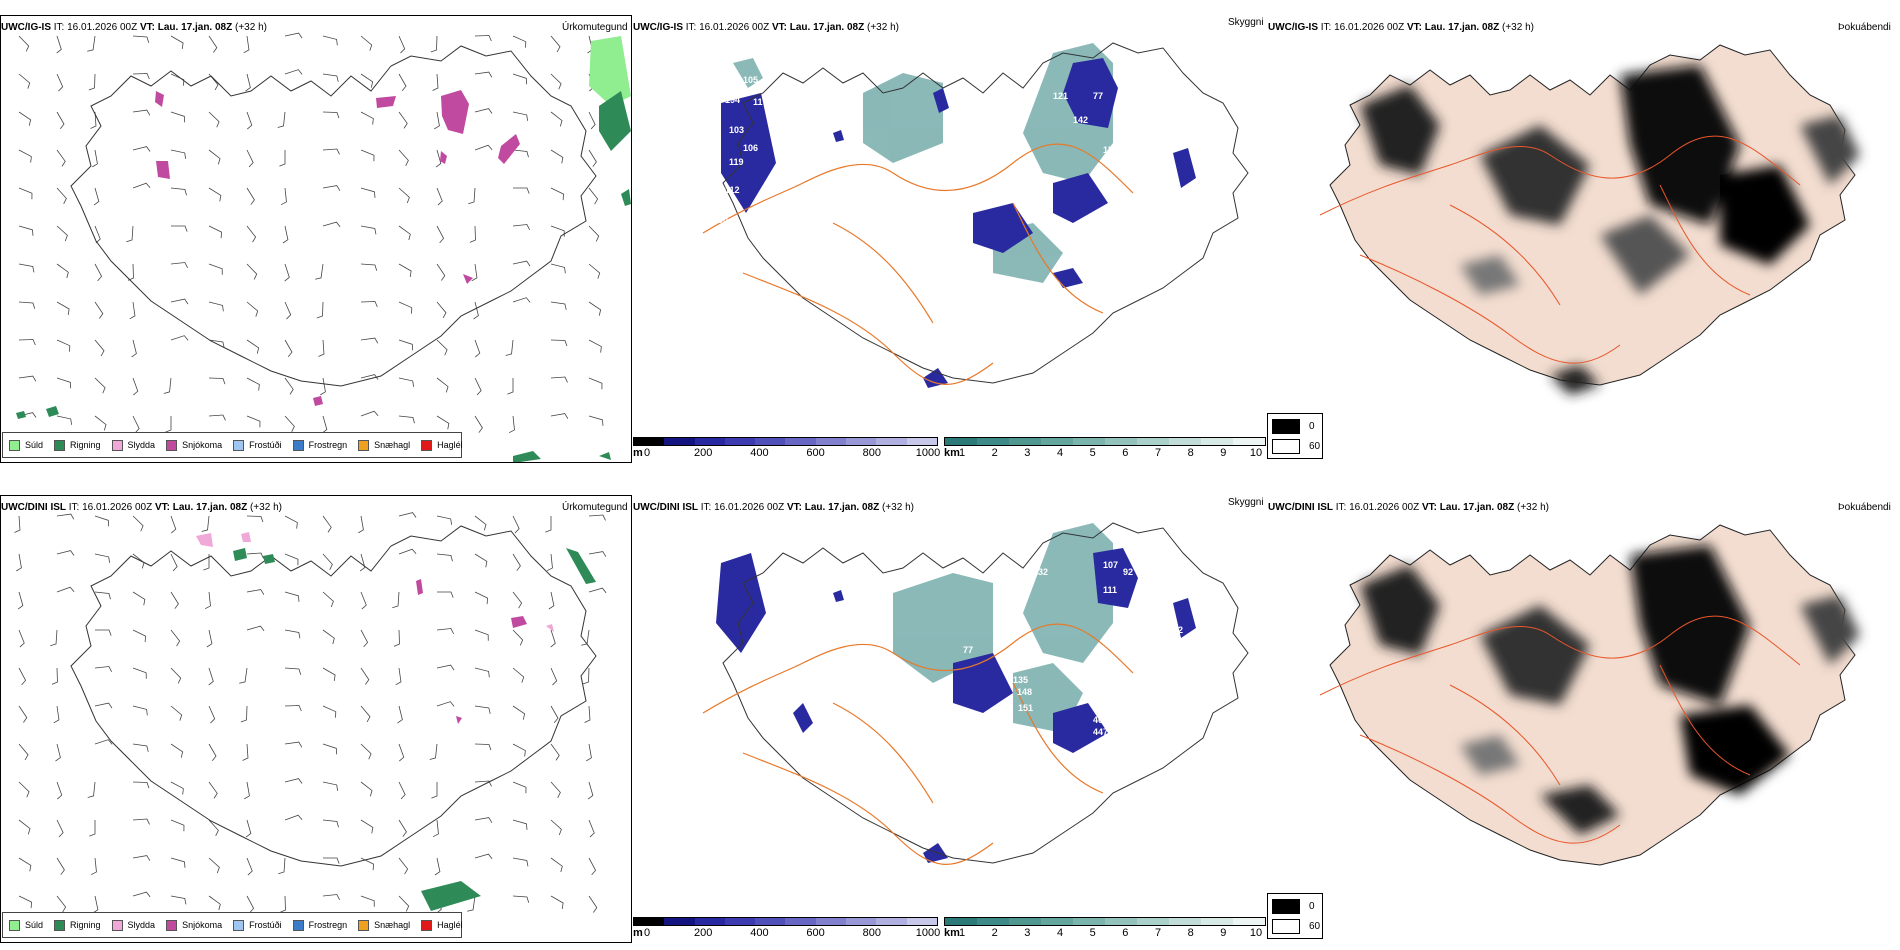  I want to click on vis-value-label: 105, so click(750, 80).